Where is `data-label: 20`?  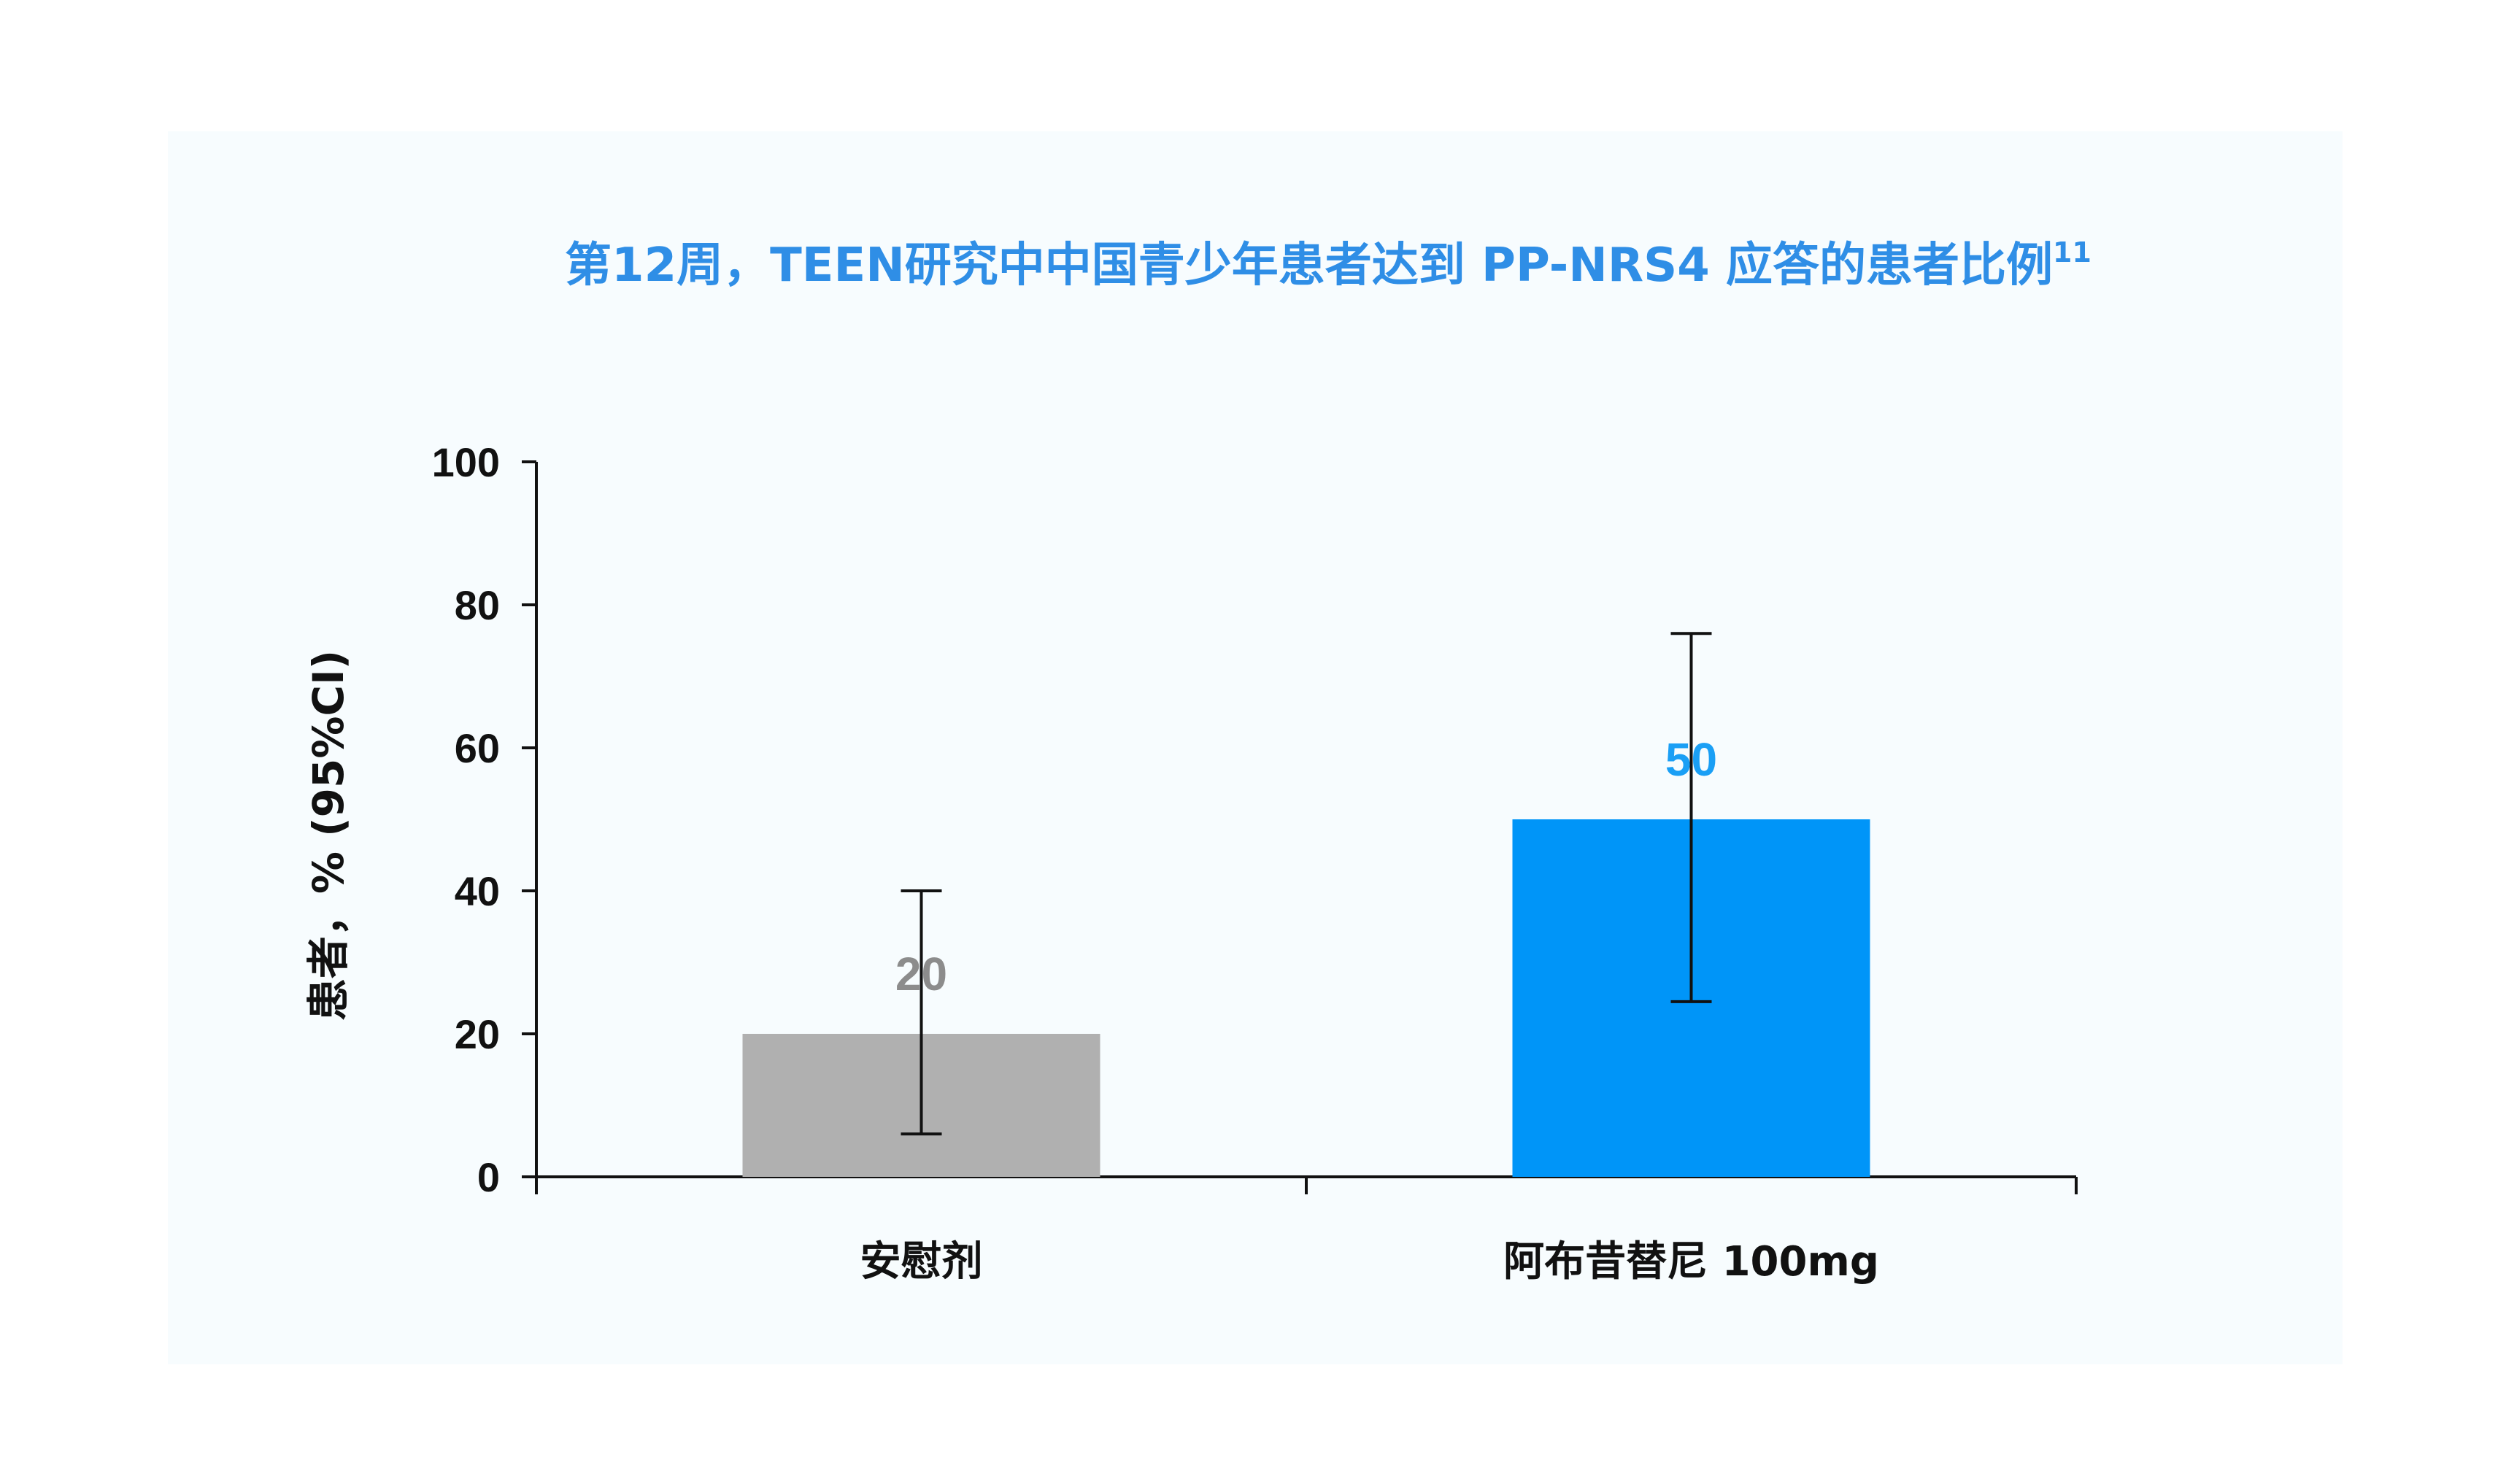 data-label: 20 is located at coordinates (921, 974).